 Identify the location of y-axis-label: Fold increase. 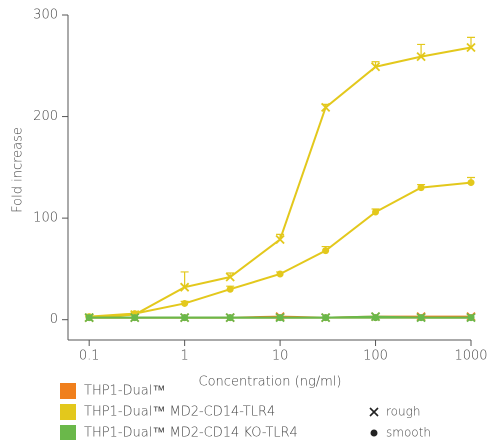
(18, 170).